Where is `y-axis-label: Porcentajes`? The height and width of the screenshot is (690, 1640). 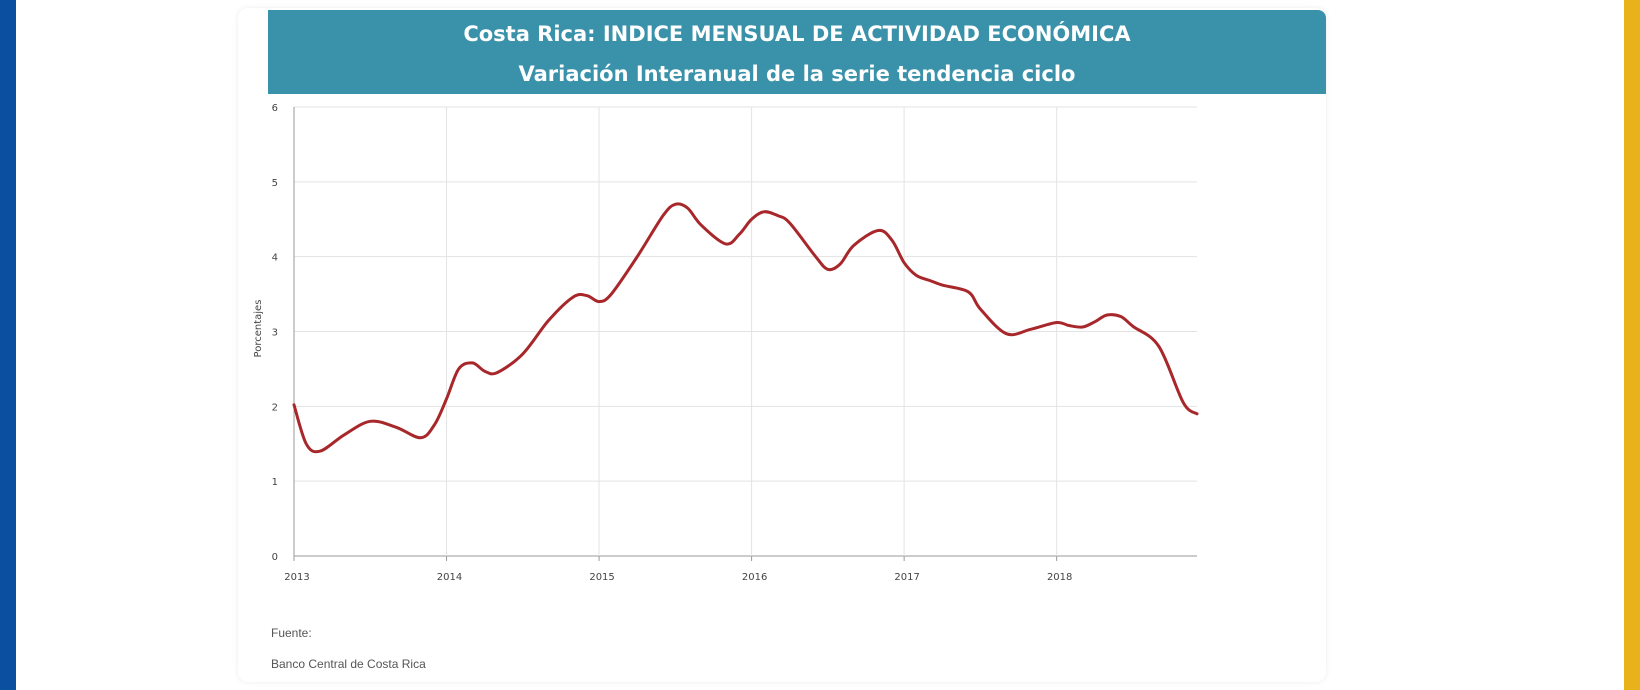 y-axis-label: Porcentajes is located at coordinates (258, 329).